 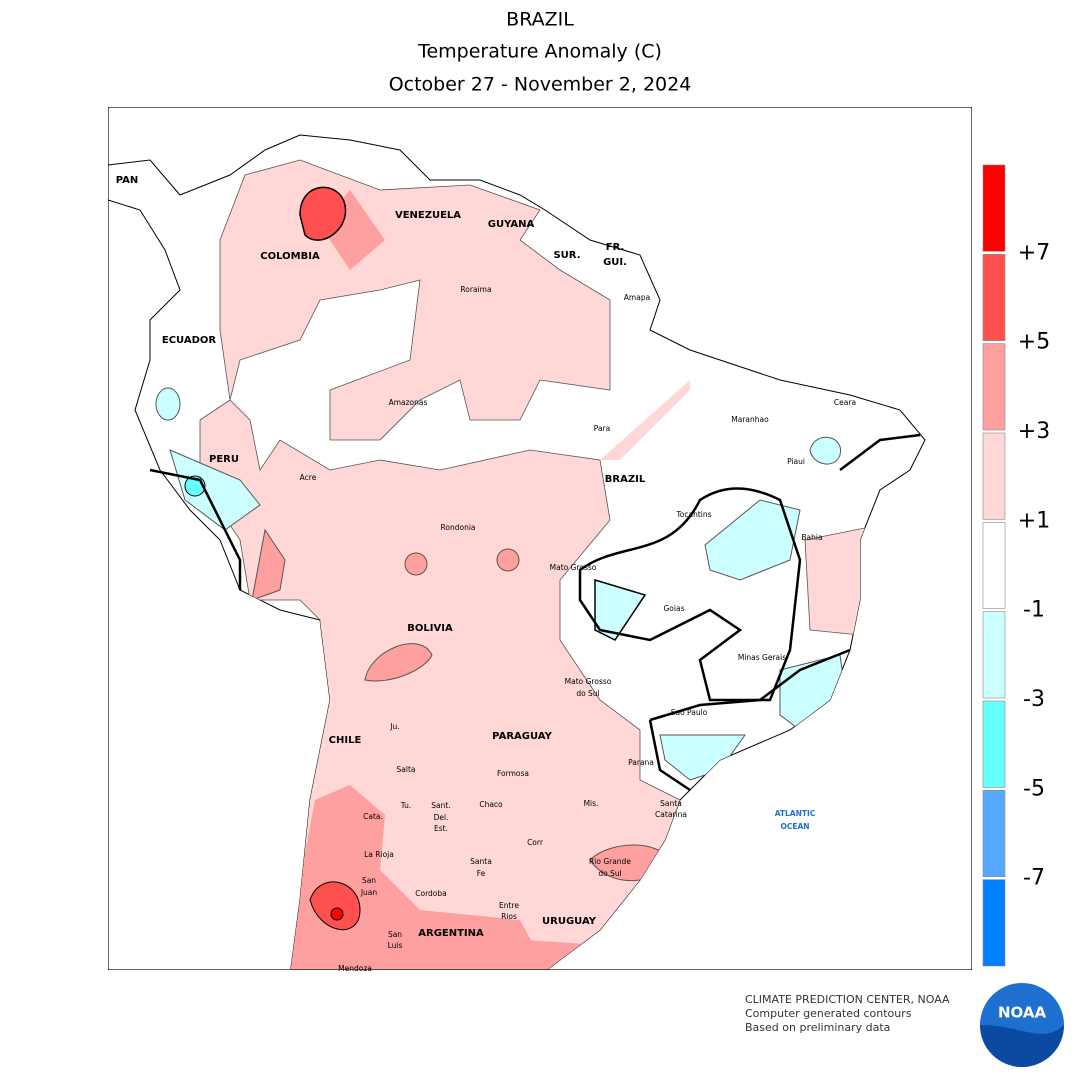 What do you see at coordinates (540, 20) in the screenshot?
I see `title: BRAZIL` at bounding box center [540, 20].